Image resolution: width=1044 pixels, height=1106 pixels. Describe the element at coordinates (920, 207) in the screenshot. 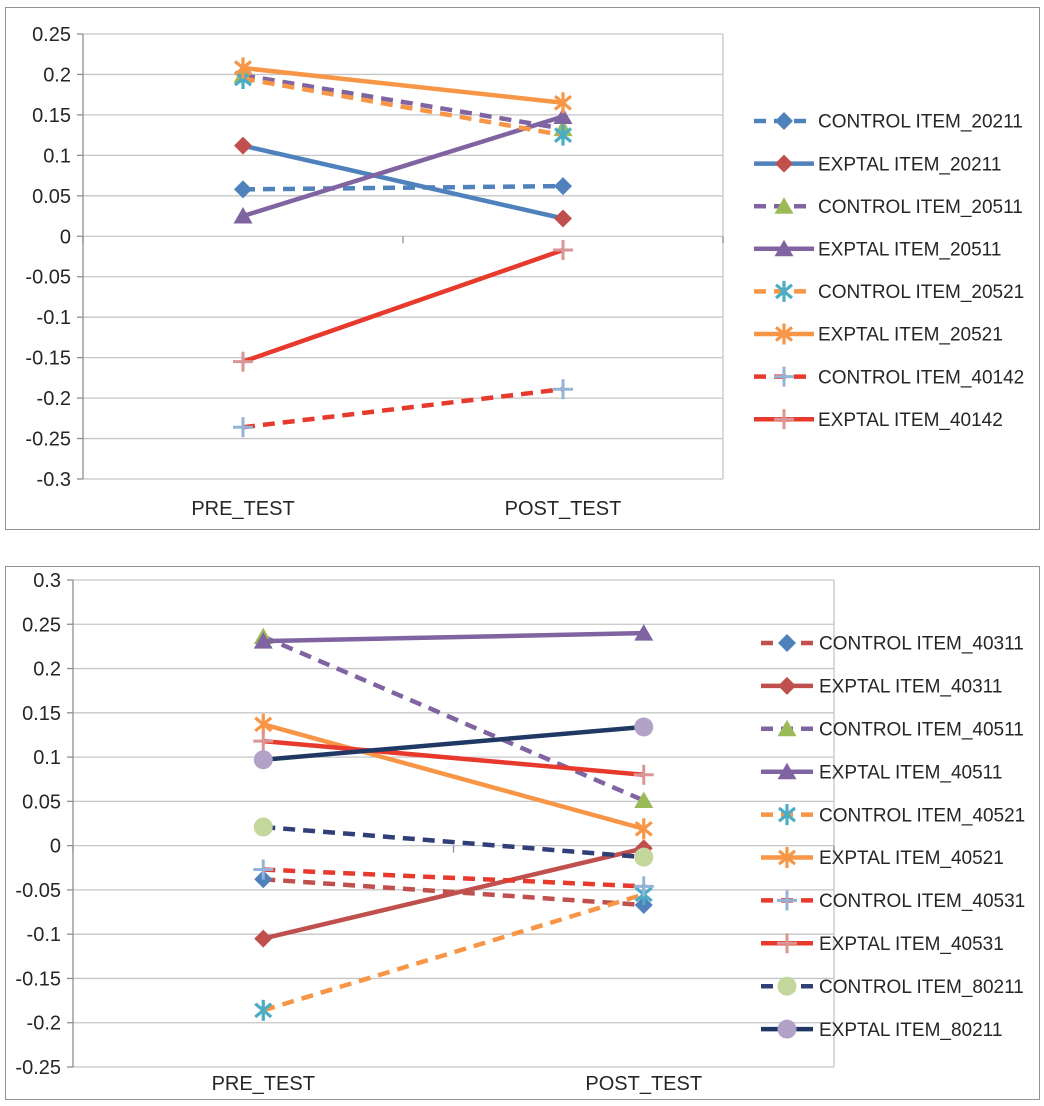

I see `legend-label: CONTROL ITEM_20511` at that location.